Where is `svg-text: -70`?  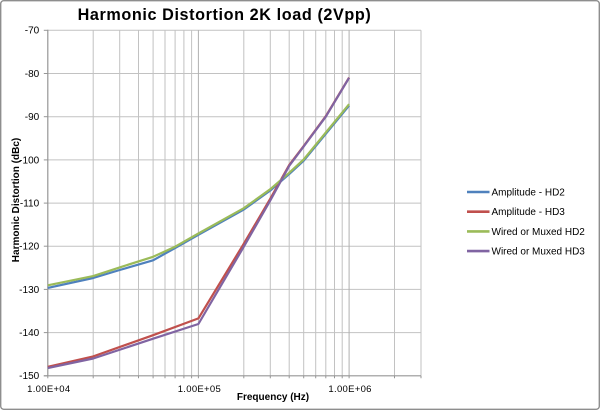 svg-text: -70 is located at coordinates (32, 31).